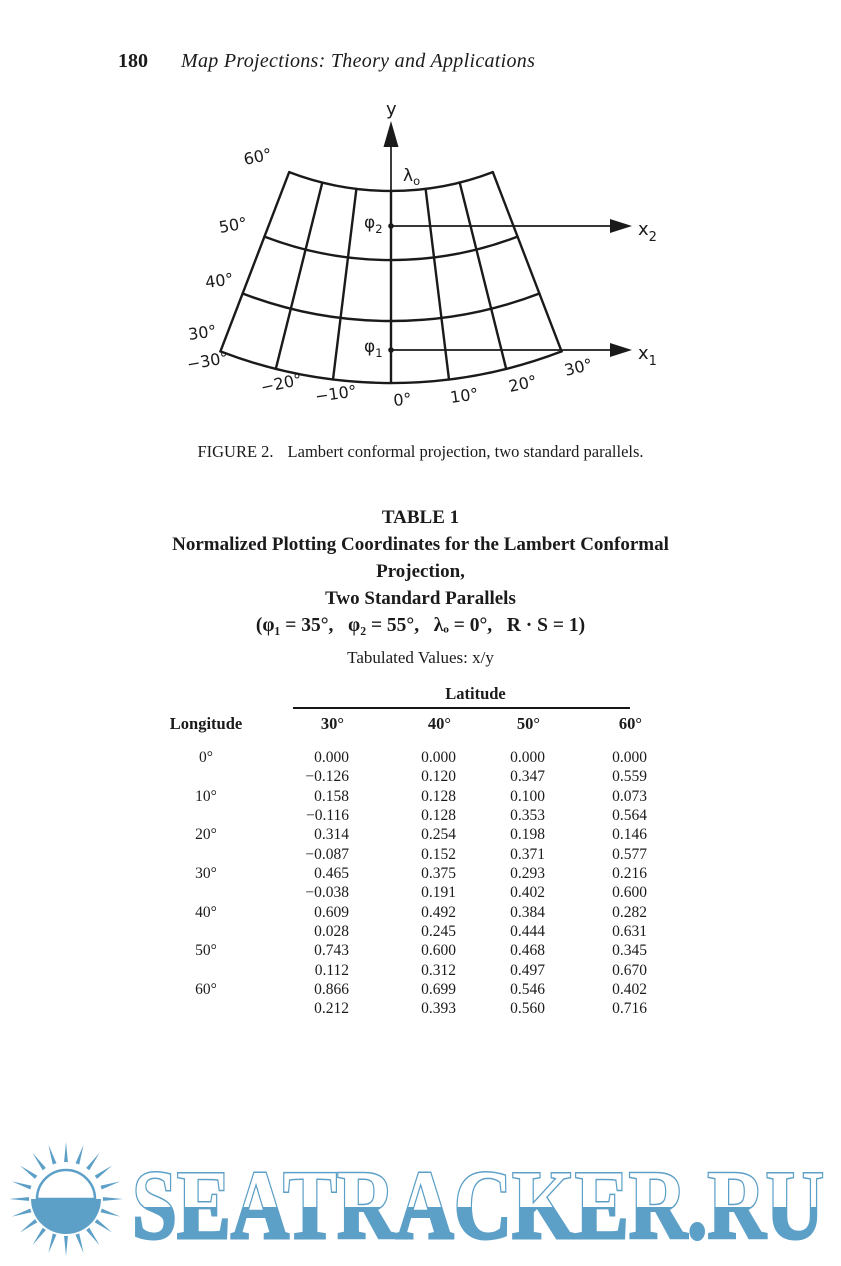 The height and width of the screenshot is (1266, 841). Describe the element at coordinates (206, 796) in the screenshot. I see `lon-cell: 10°` at that location.